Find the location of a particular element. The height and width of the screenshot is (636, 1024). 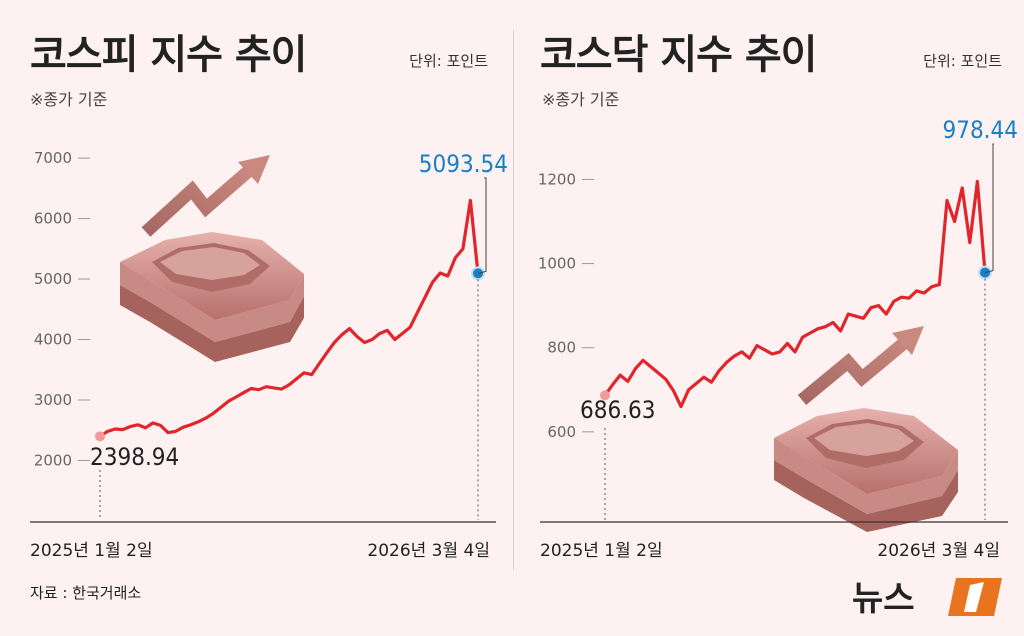

y-tick-label: 1000 is located at coordinates (557, 264).